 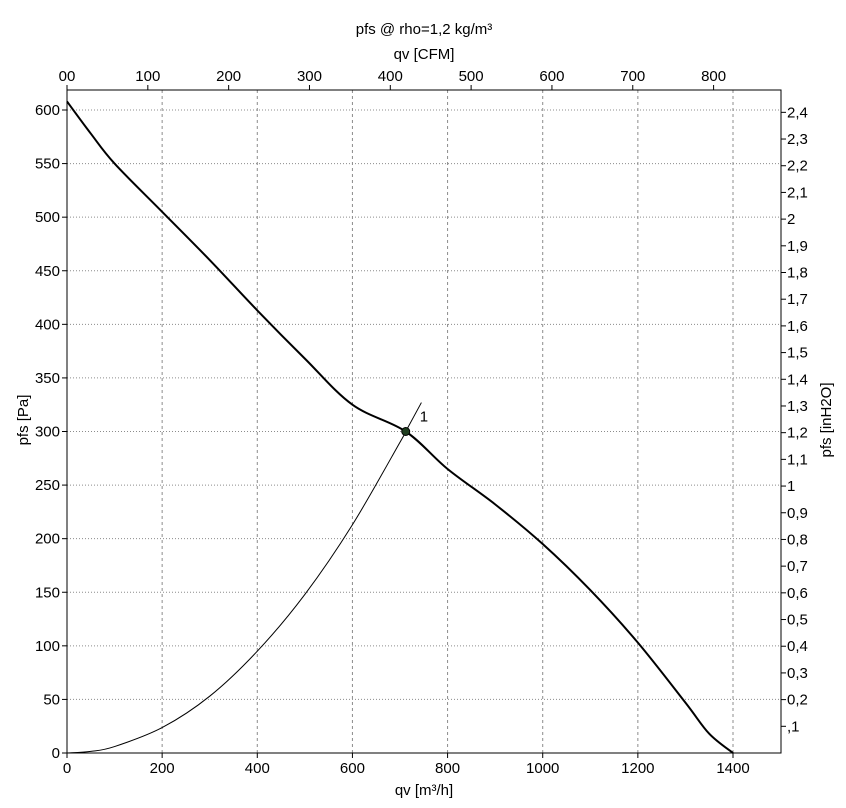 I want to click on y-tick-label: 400, so click(x=47, y=324).